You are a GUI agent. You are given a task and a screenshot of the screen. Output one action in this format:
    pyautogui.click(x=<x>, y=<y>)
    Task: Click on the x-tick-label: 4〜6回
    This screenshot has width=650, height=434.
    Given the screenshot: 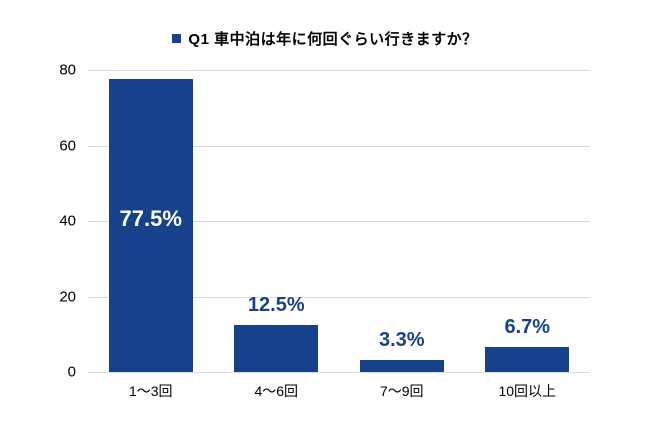 What is the action you would take?
    pyautogui.click(x=276, y=391)
    